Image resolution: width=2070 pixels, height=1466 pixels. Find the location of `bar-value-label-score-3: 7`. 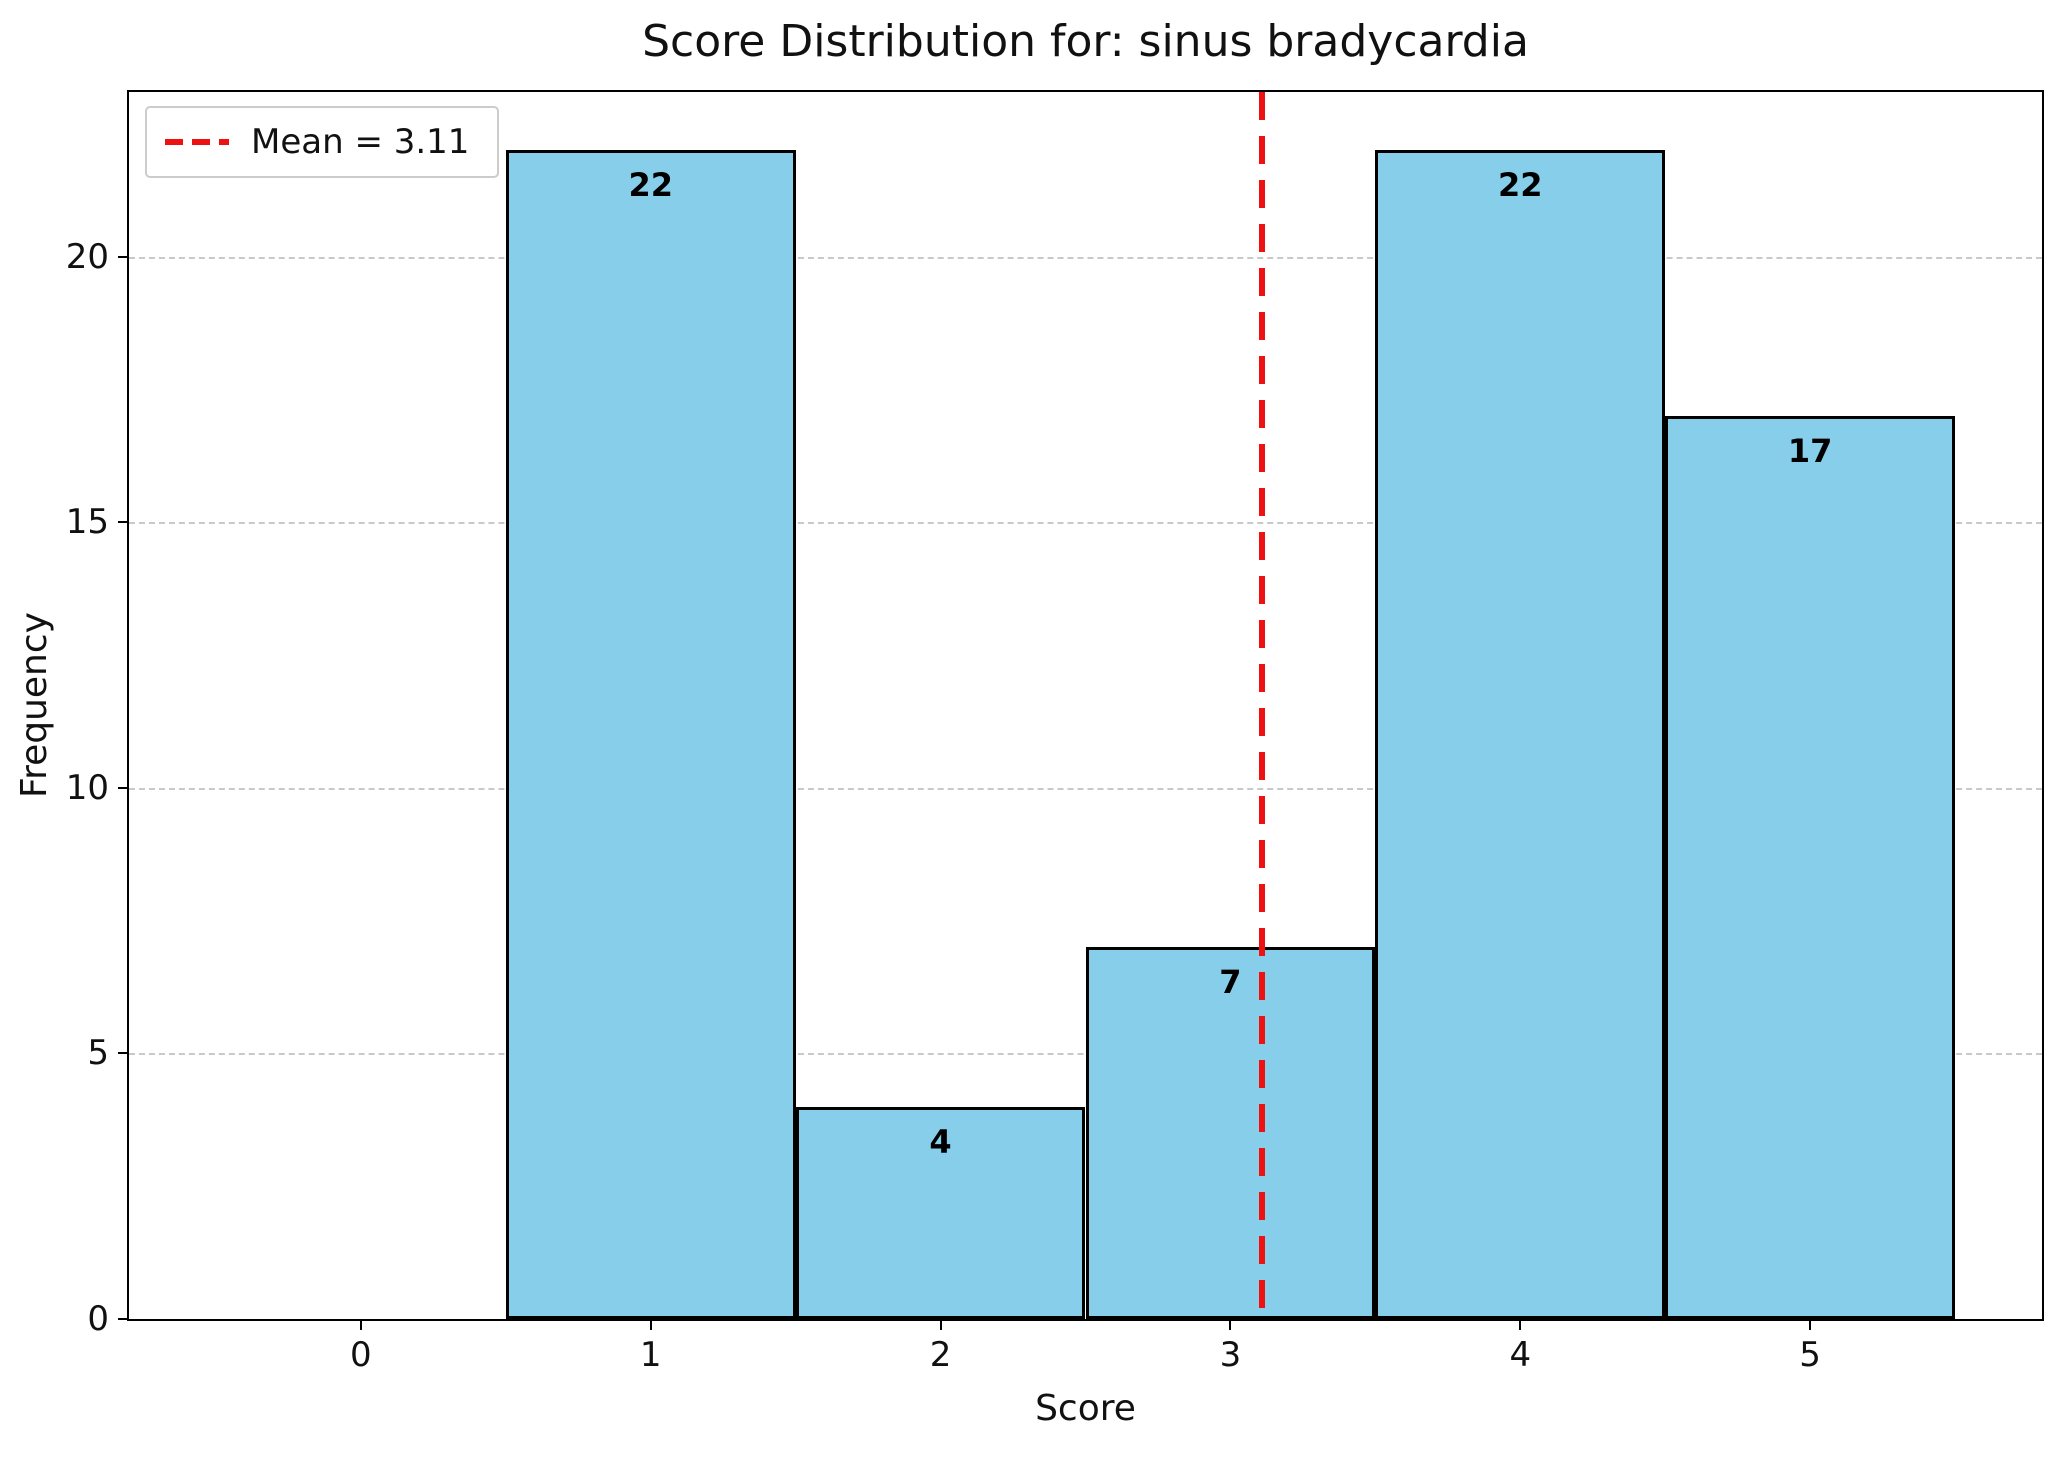

bar-value-label-score-3: 7 is located at coordinates (1230, 982).